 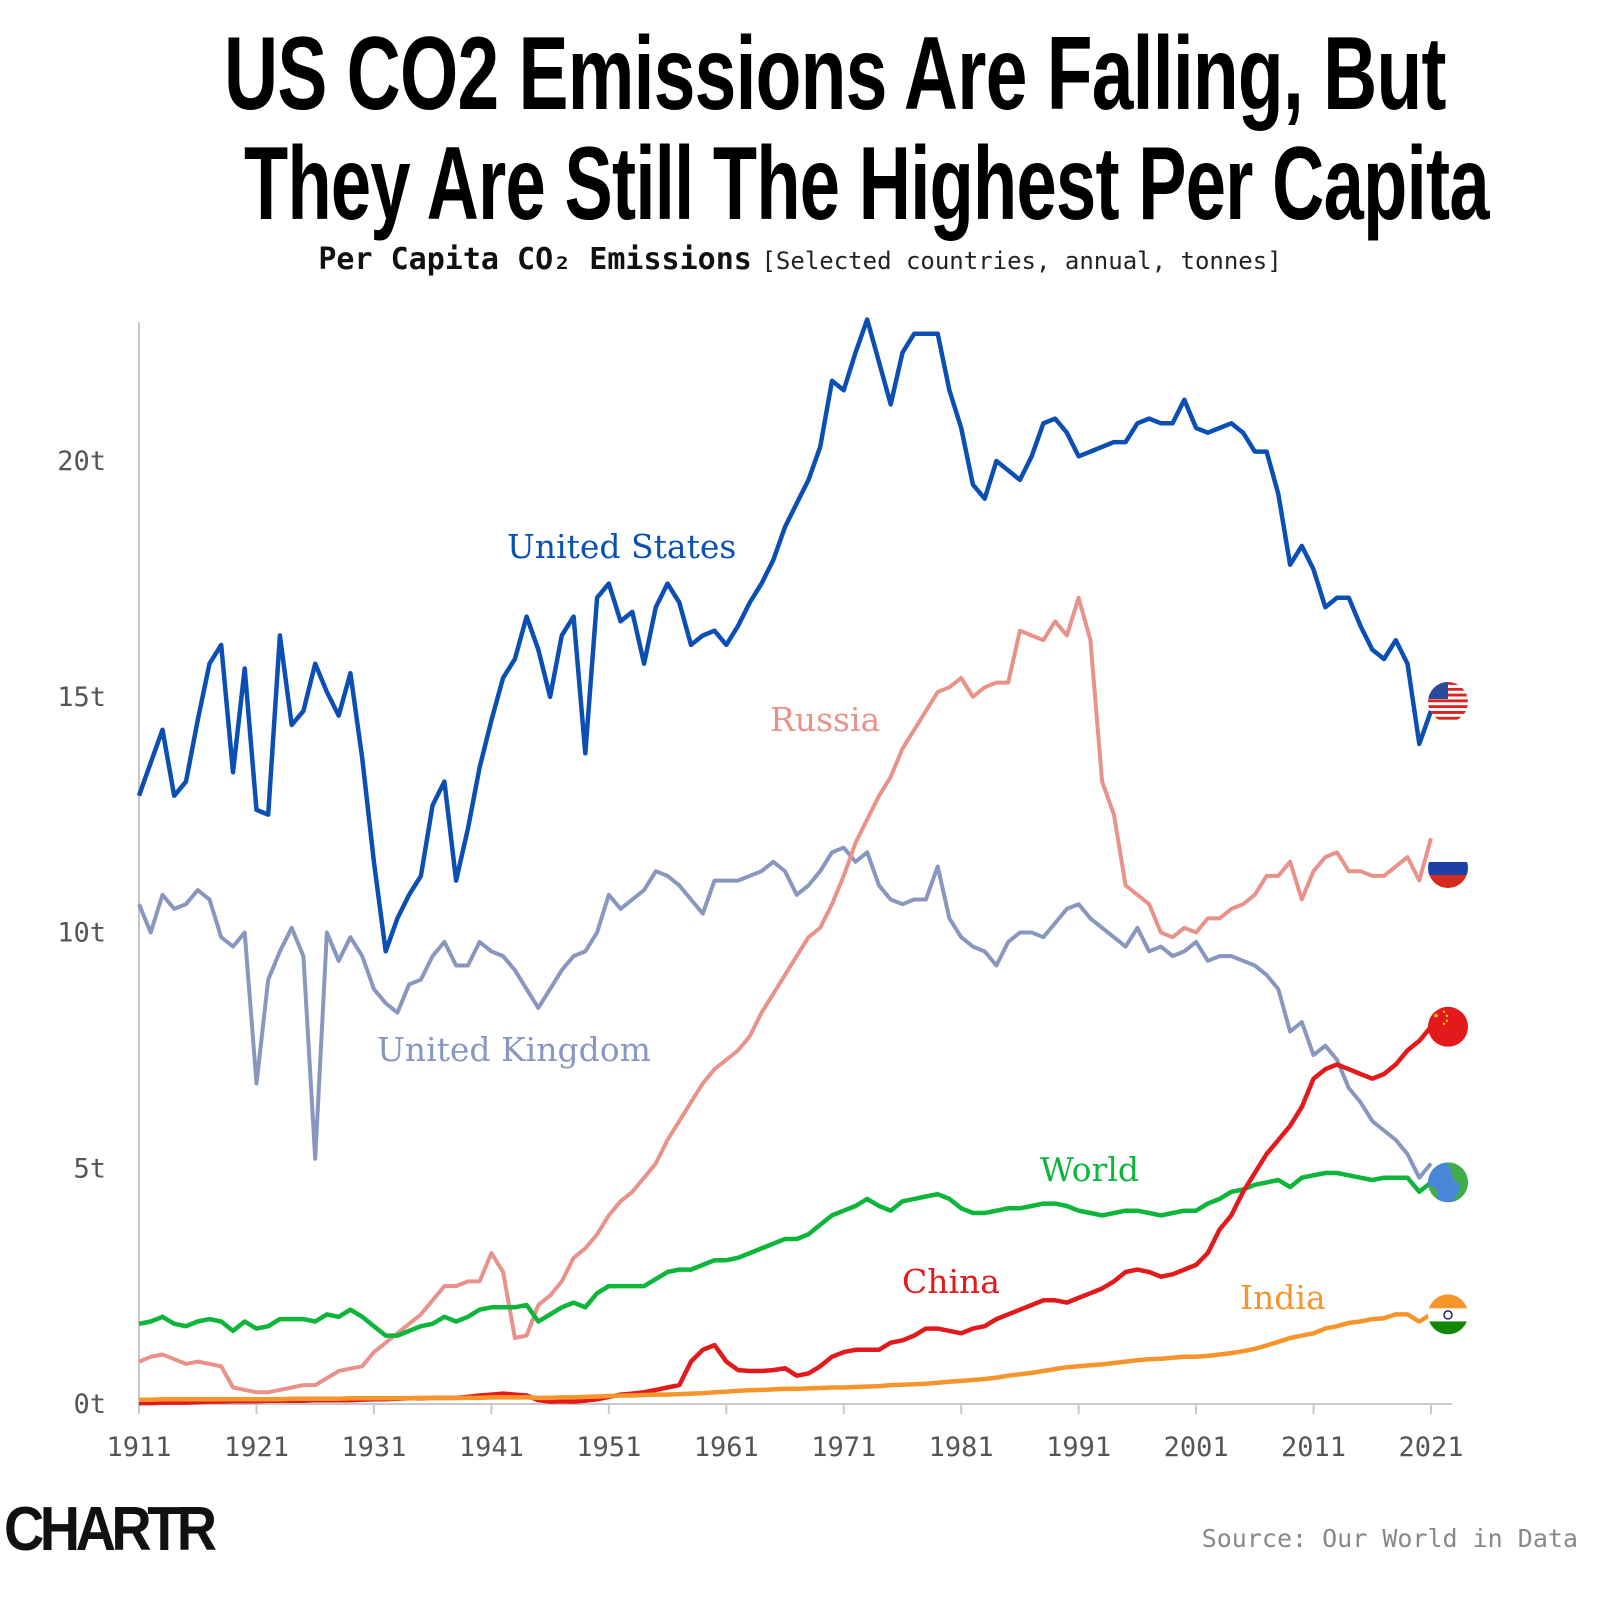 I want to click on india-flag-icon, so click(x=1448, y=1314).